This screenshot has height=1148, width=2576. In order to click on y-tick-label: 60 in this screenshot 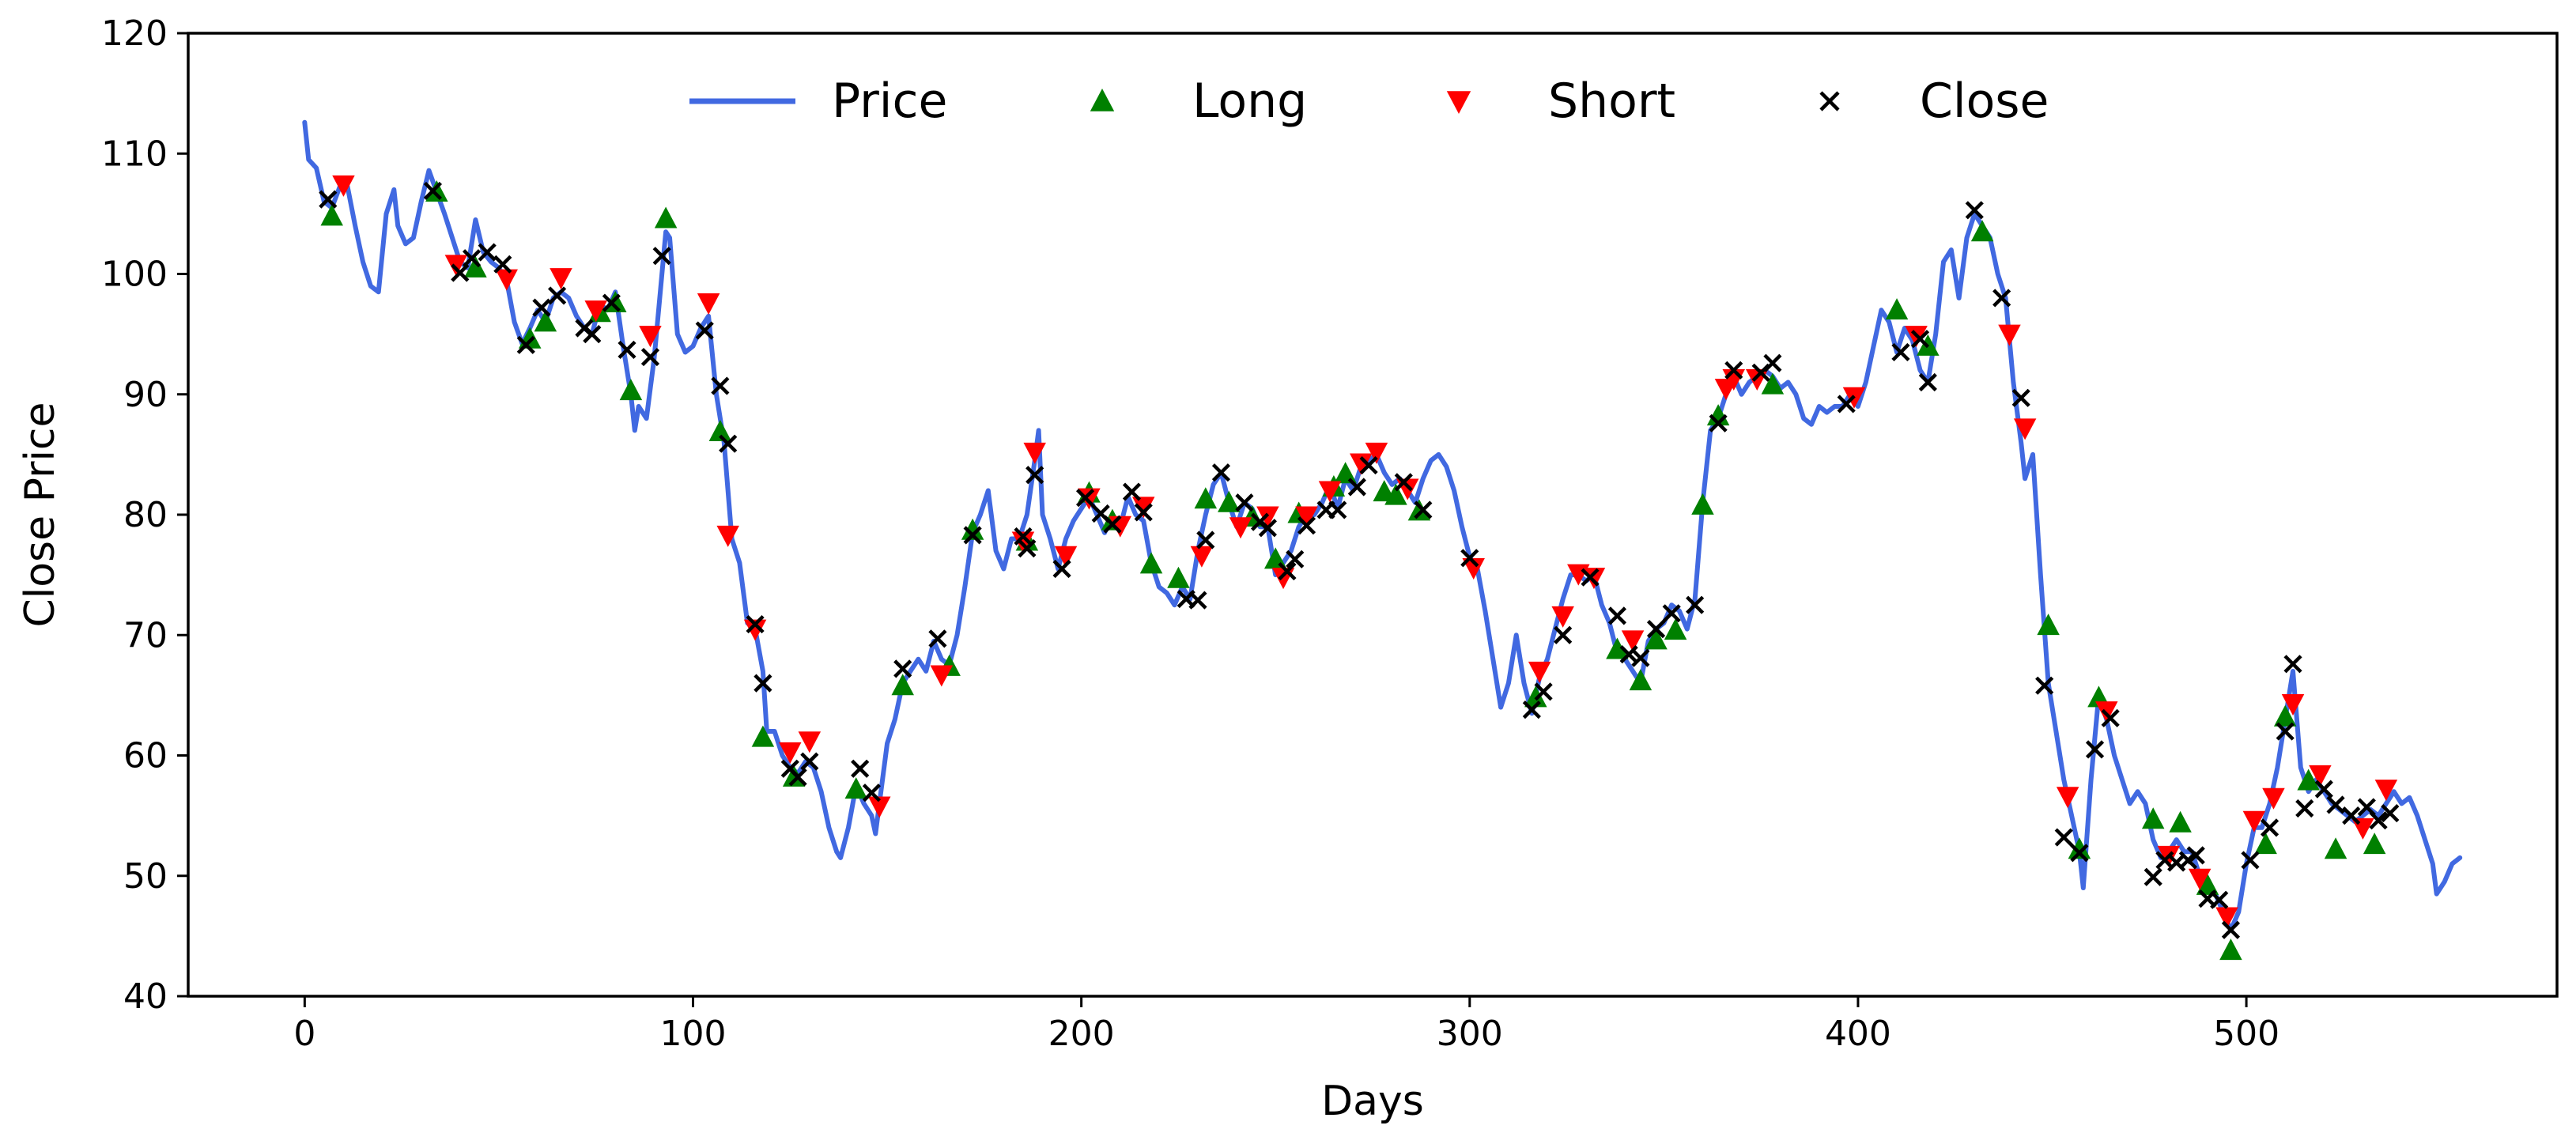, I will do `click(145, 756)`.